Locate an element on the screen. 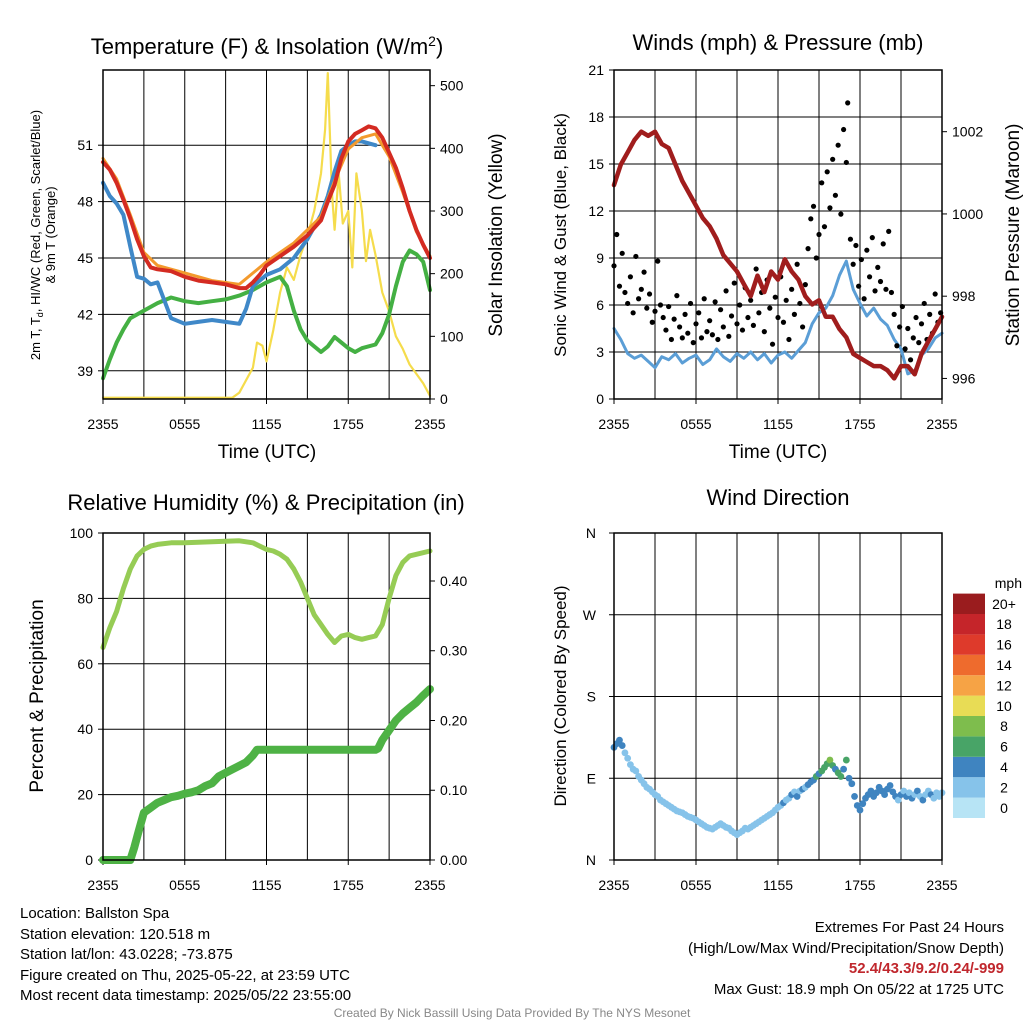  colorbar-label: 4 is located at coordinates (1004, 767).